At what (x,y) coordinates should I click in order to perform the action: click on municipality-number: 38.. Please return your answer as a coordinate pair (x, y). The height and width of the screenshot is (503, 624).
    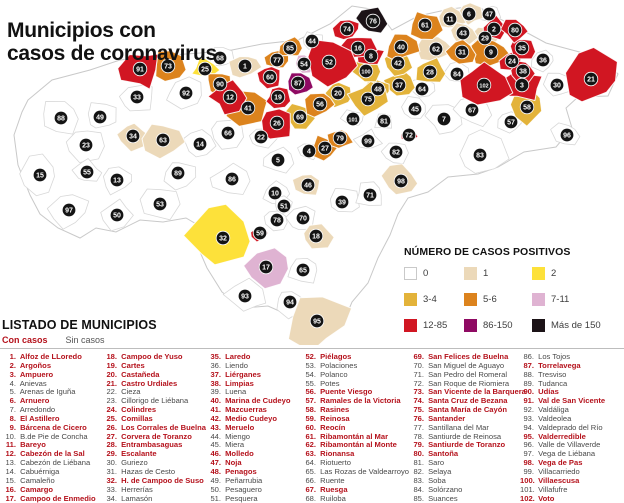
    Looking at the image, I should click on (215, 383).